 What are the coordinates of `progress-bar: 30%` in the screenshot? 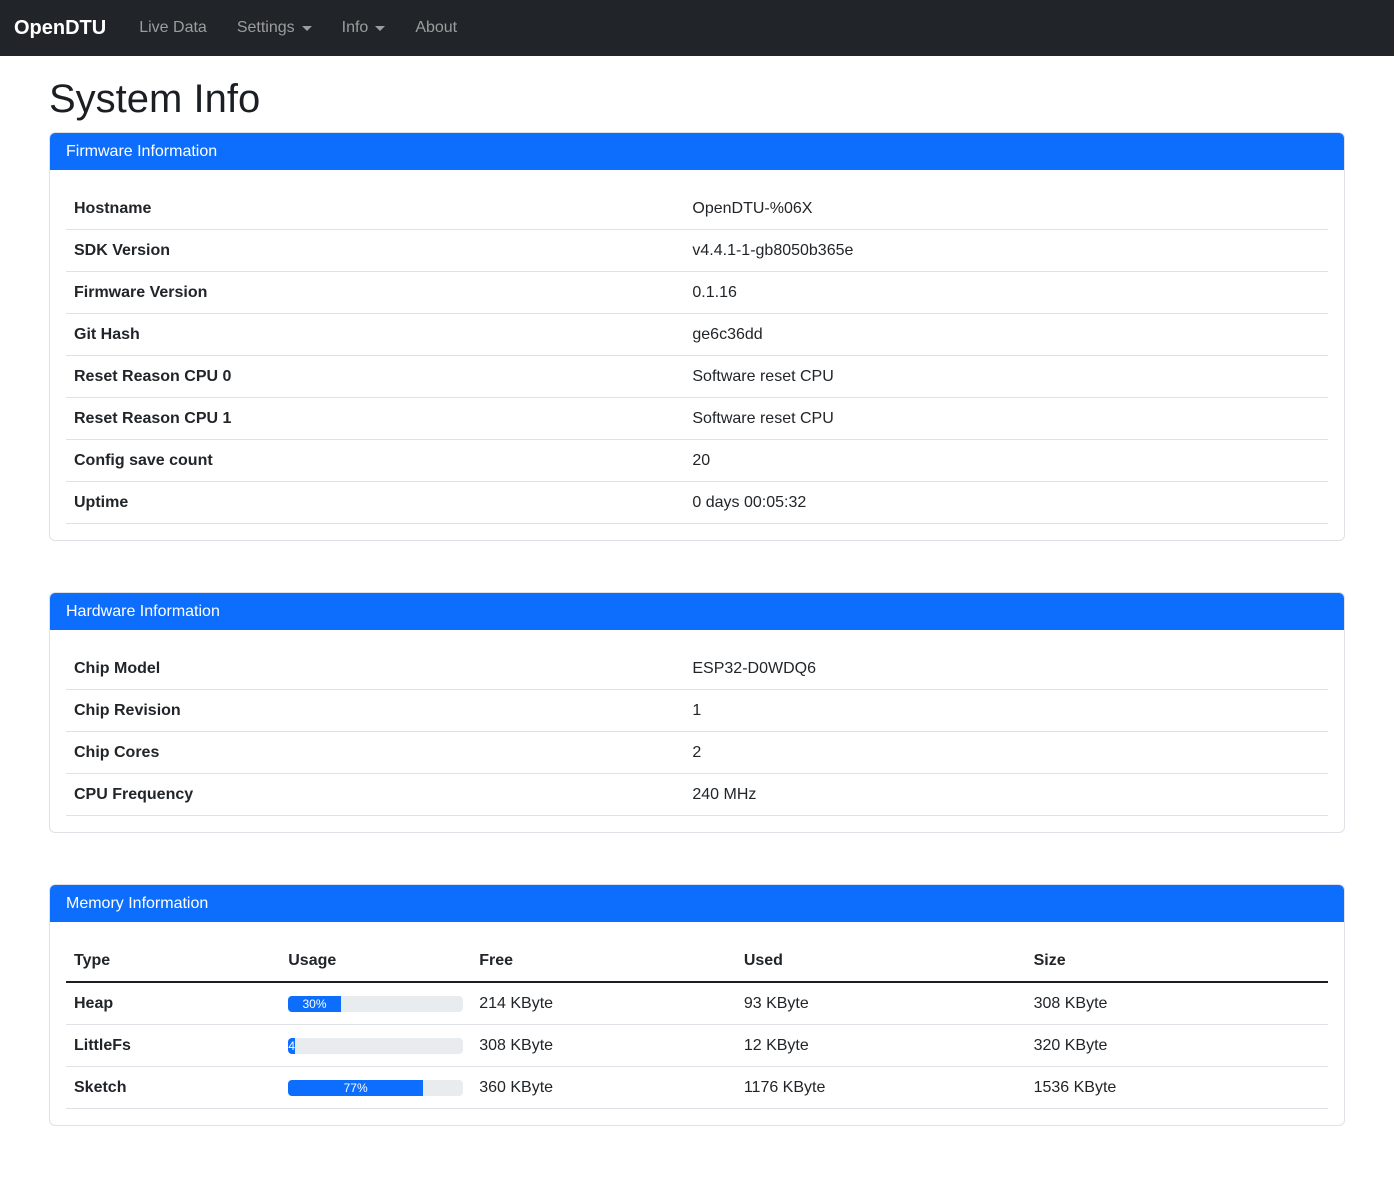 It's located at (314, 1003).